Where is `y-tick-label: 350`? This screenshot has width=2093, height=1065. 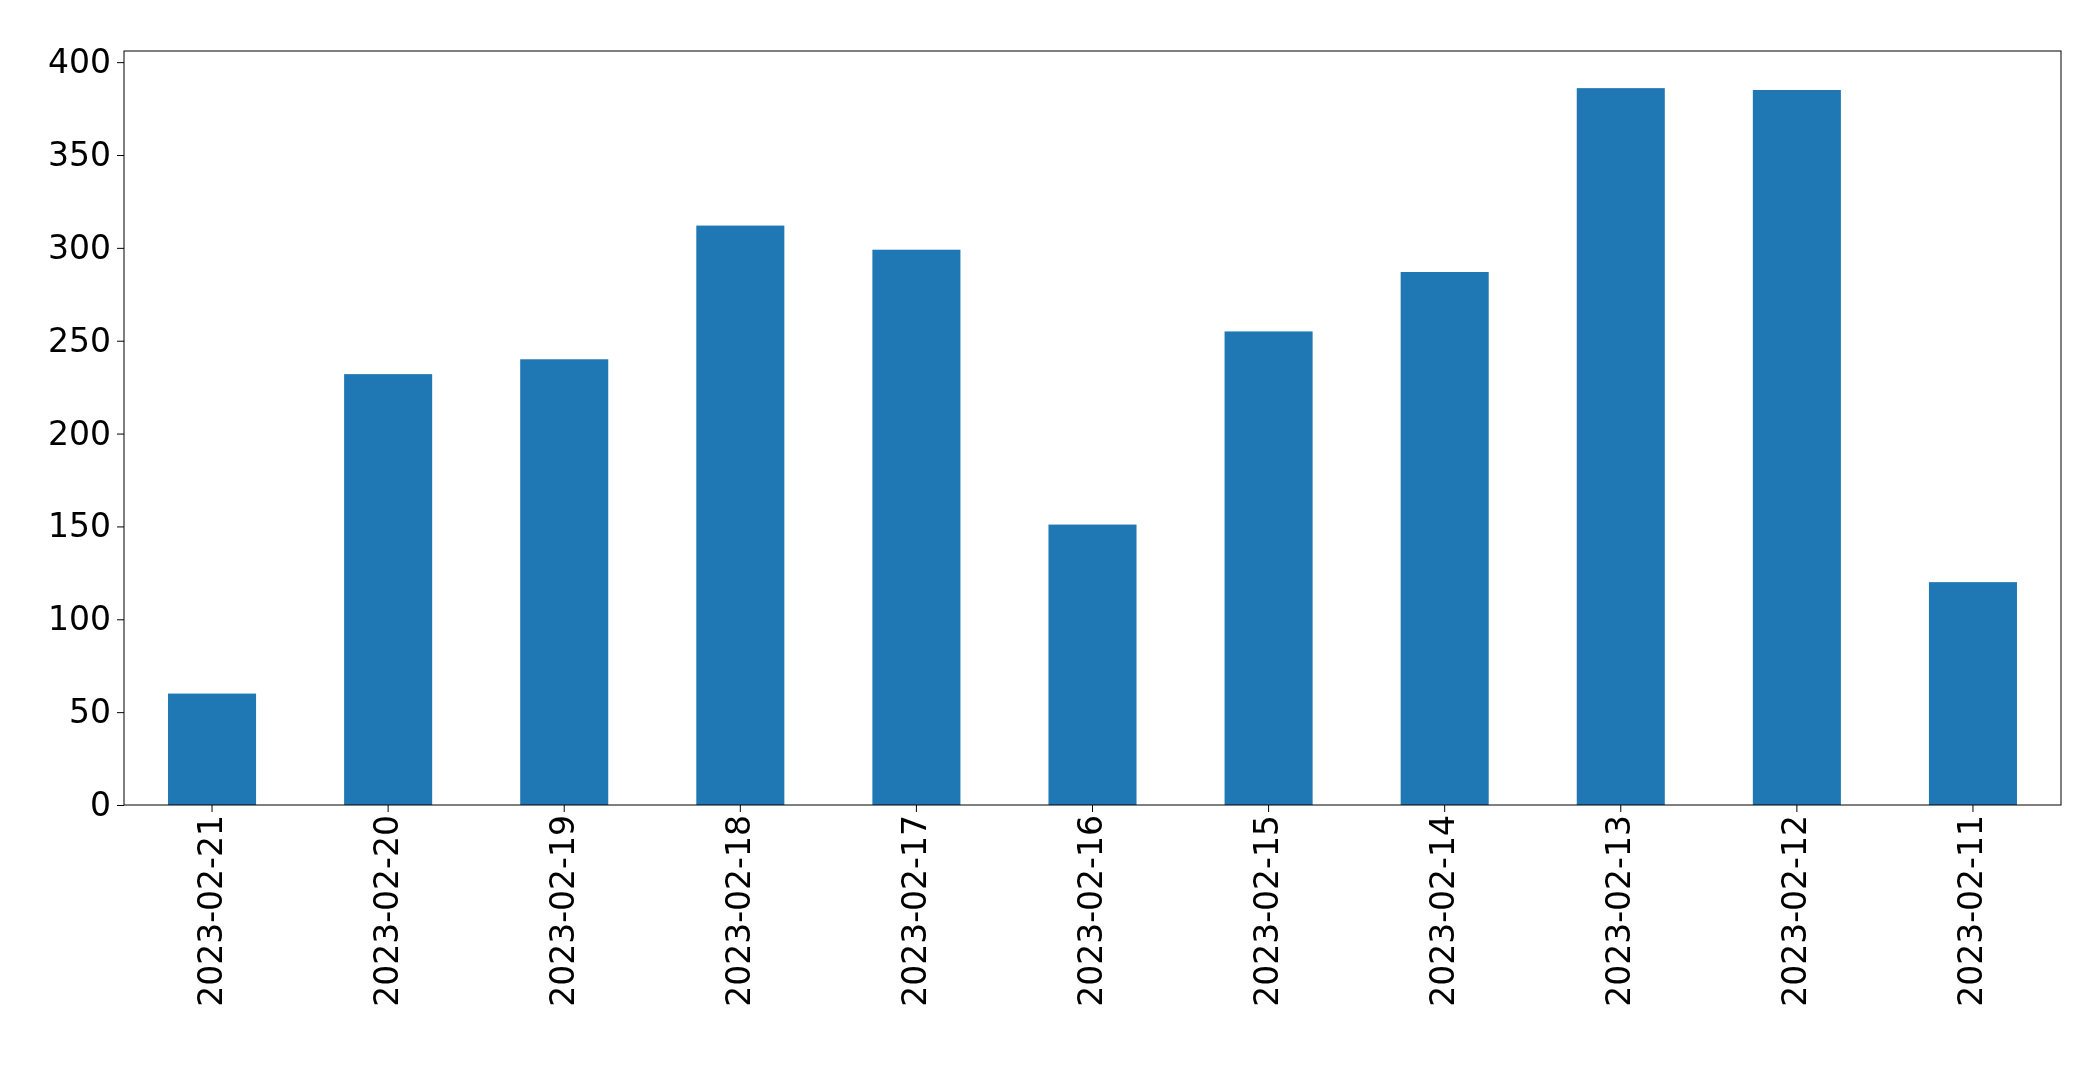 y-tick-label: 350 is located at coordinates (79, 155).